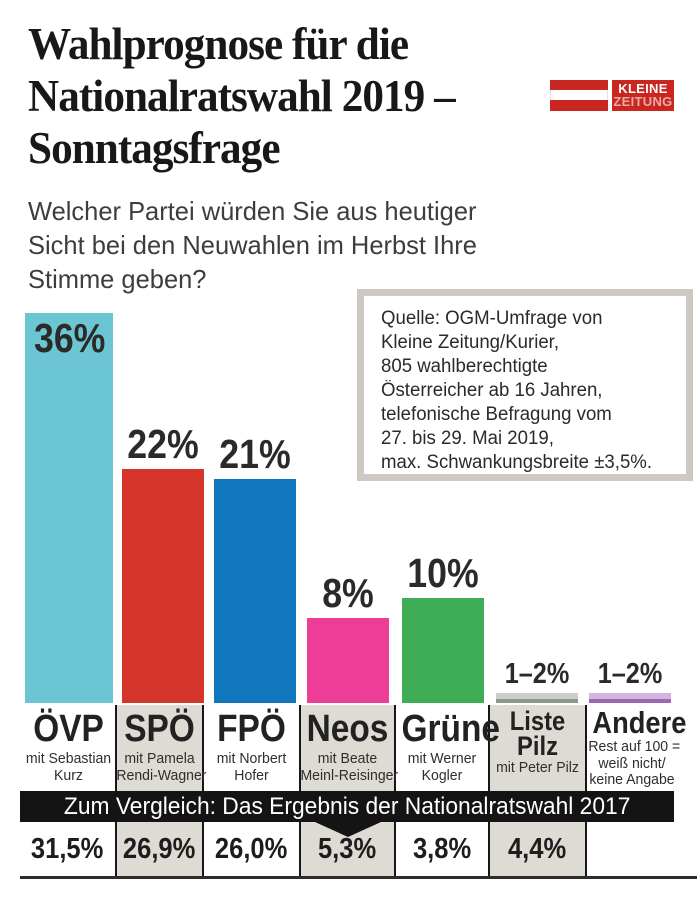 This screenshot has width=700, height=905. Describe the element at coordinates (117, 279) in the screenshot. I see `question-line-3: Stimme geben?` at that location.